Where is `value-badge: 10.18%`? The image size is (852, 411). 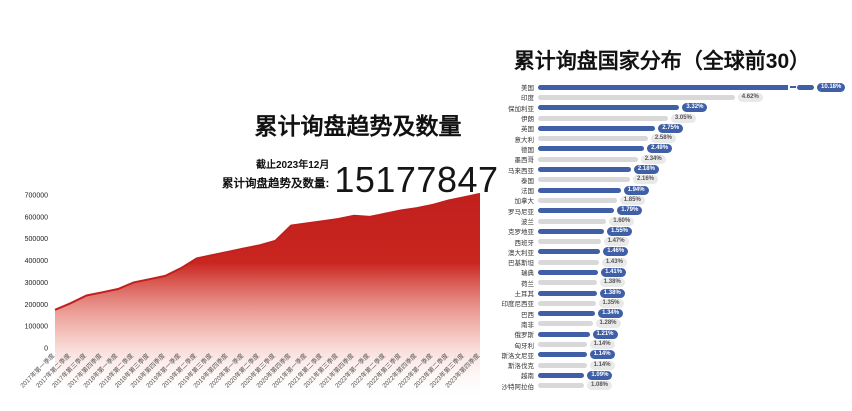
value-badge: 10.18% is located at coordinates (831, 87).